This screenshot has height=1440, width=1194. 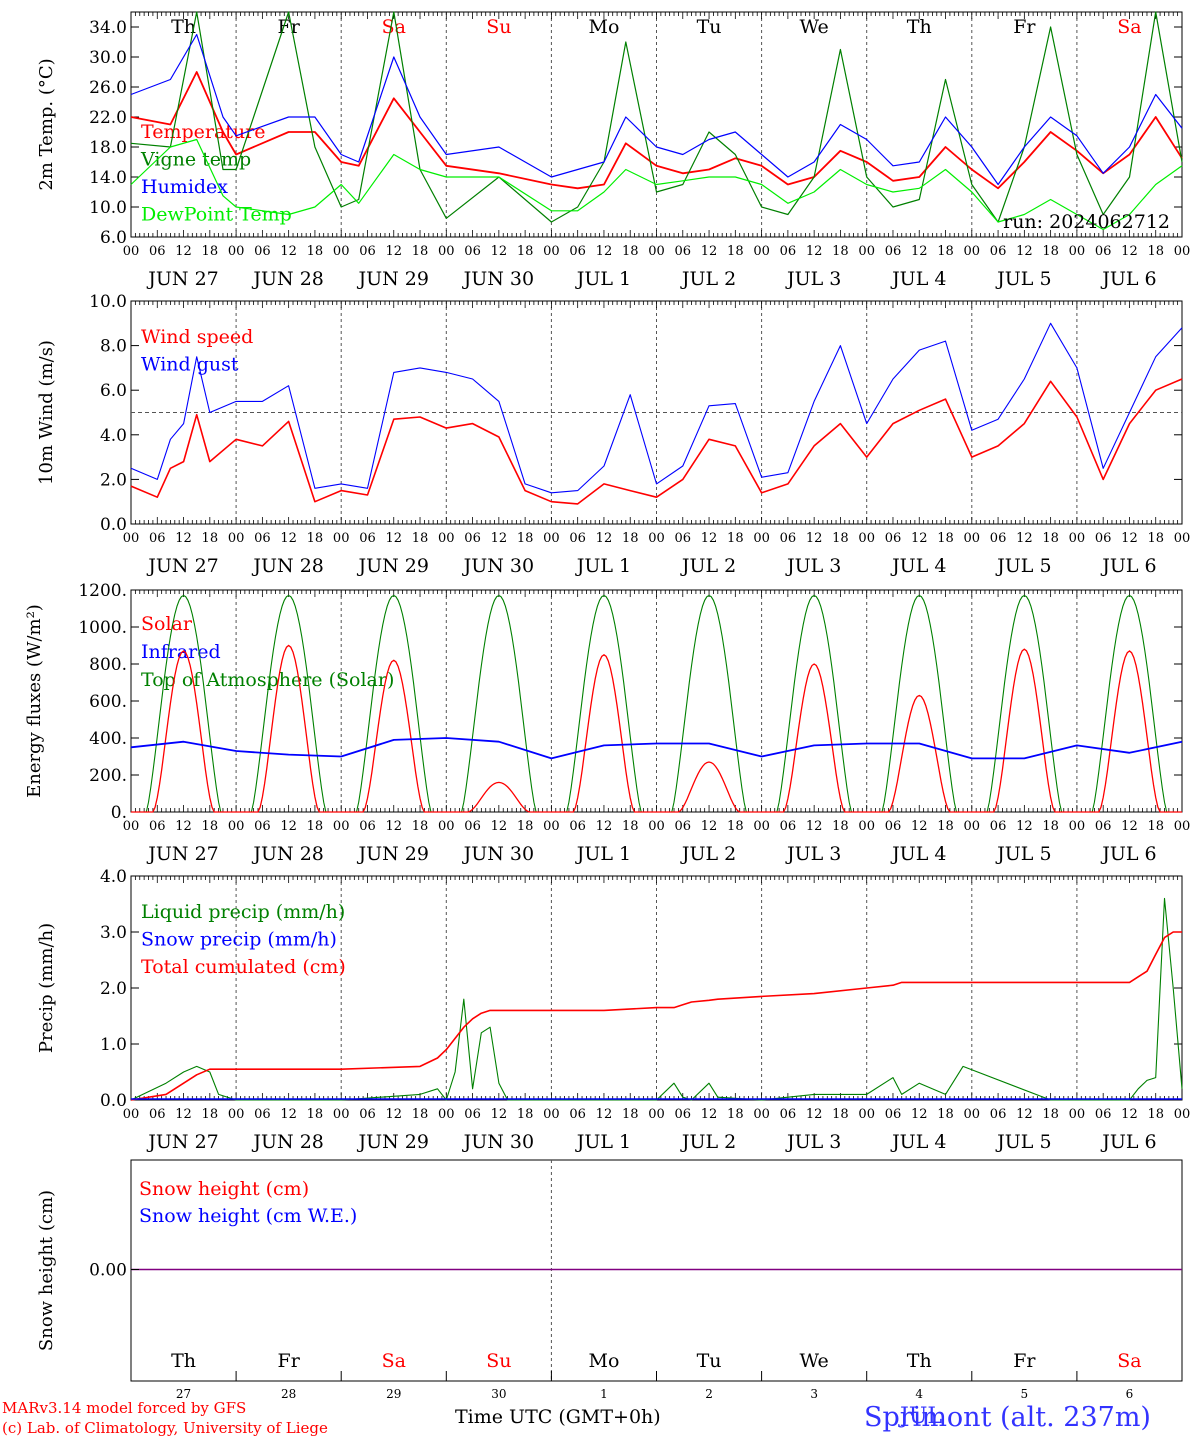 What do you see at coordinates (814, 1361) in the screenshot?
I see `weekday-label: We` at bounding box center [814, 1361].